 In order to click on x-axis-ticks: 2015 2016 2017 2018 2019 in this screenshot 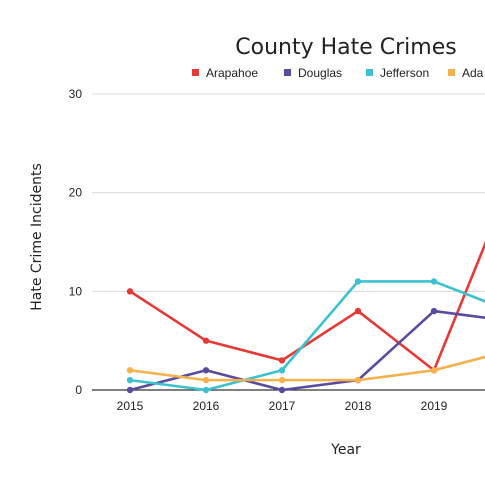, I will do `click(282, 406)`.